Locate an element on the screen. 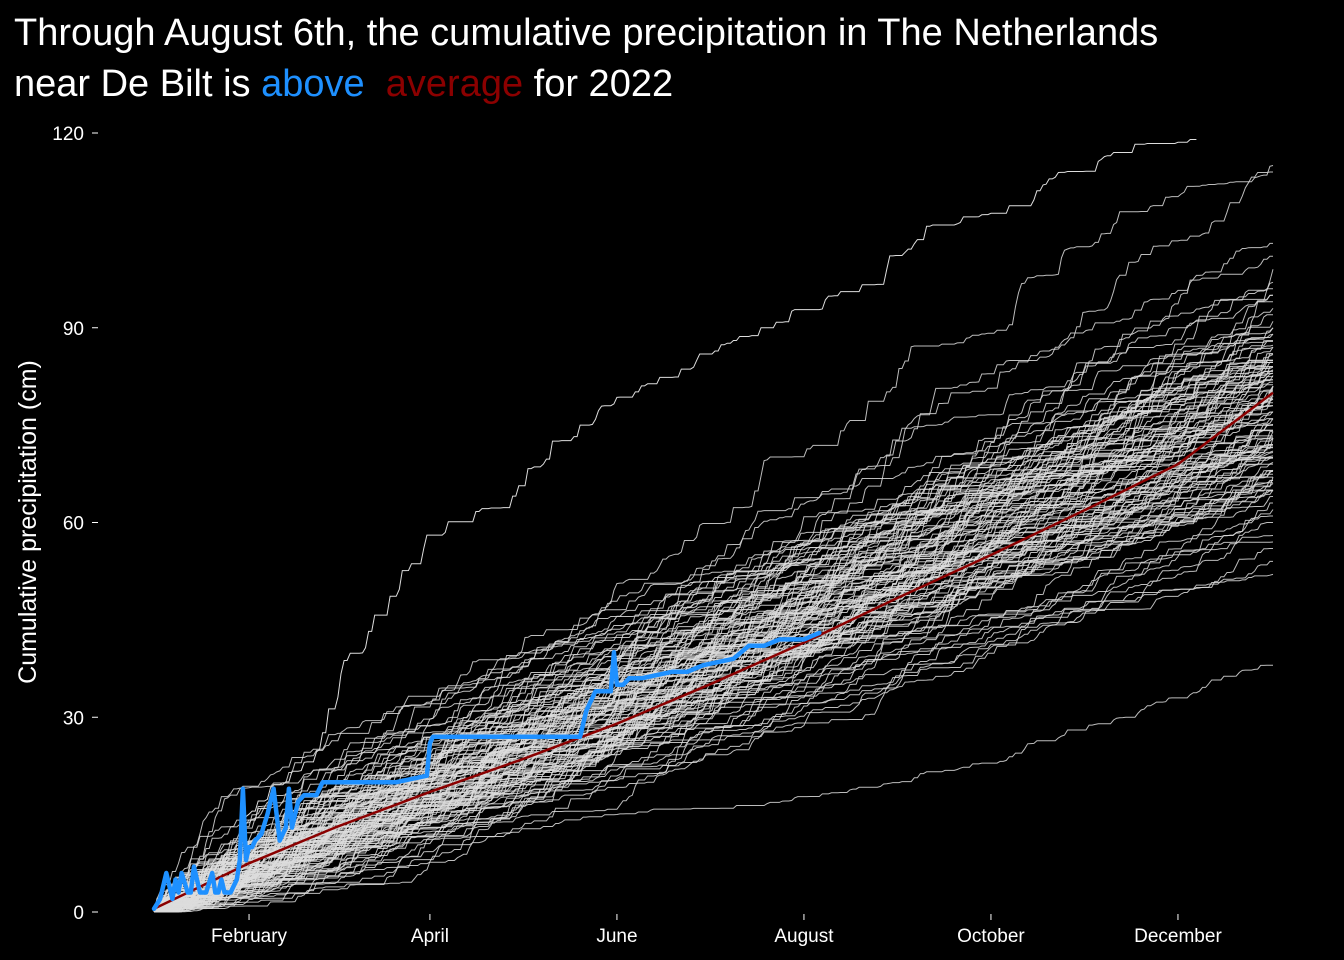 The width and height of the screenshot is (1344, 960). y-axis: 0 30 60 90 120 is located at coordinates (75, 524).